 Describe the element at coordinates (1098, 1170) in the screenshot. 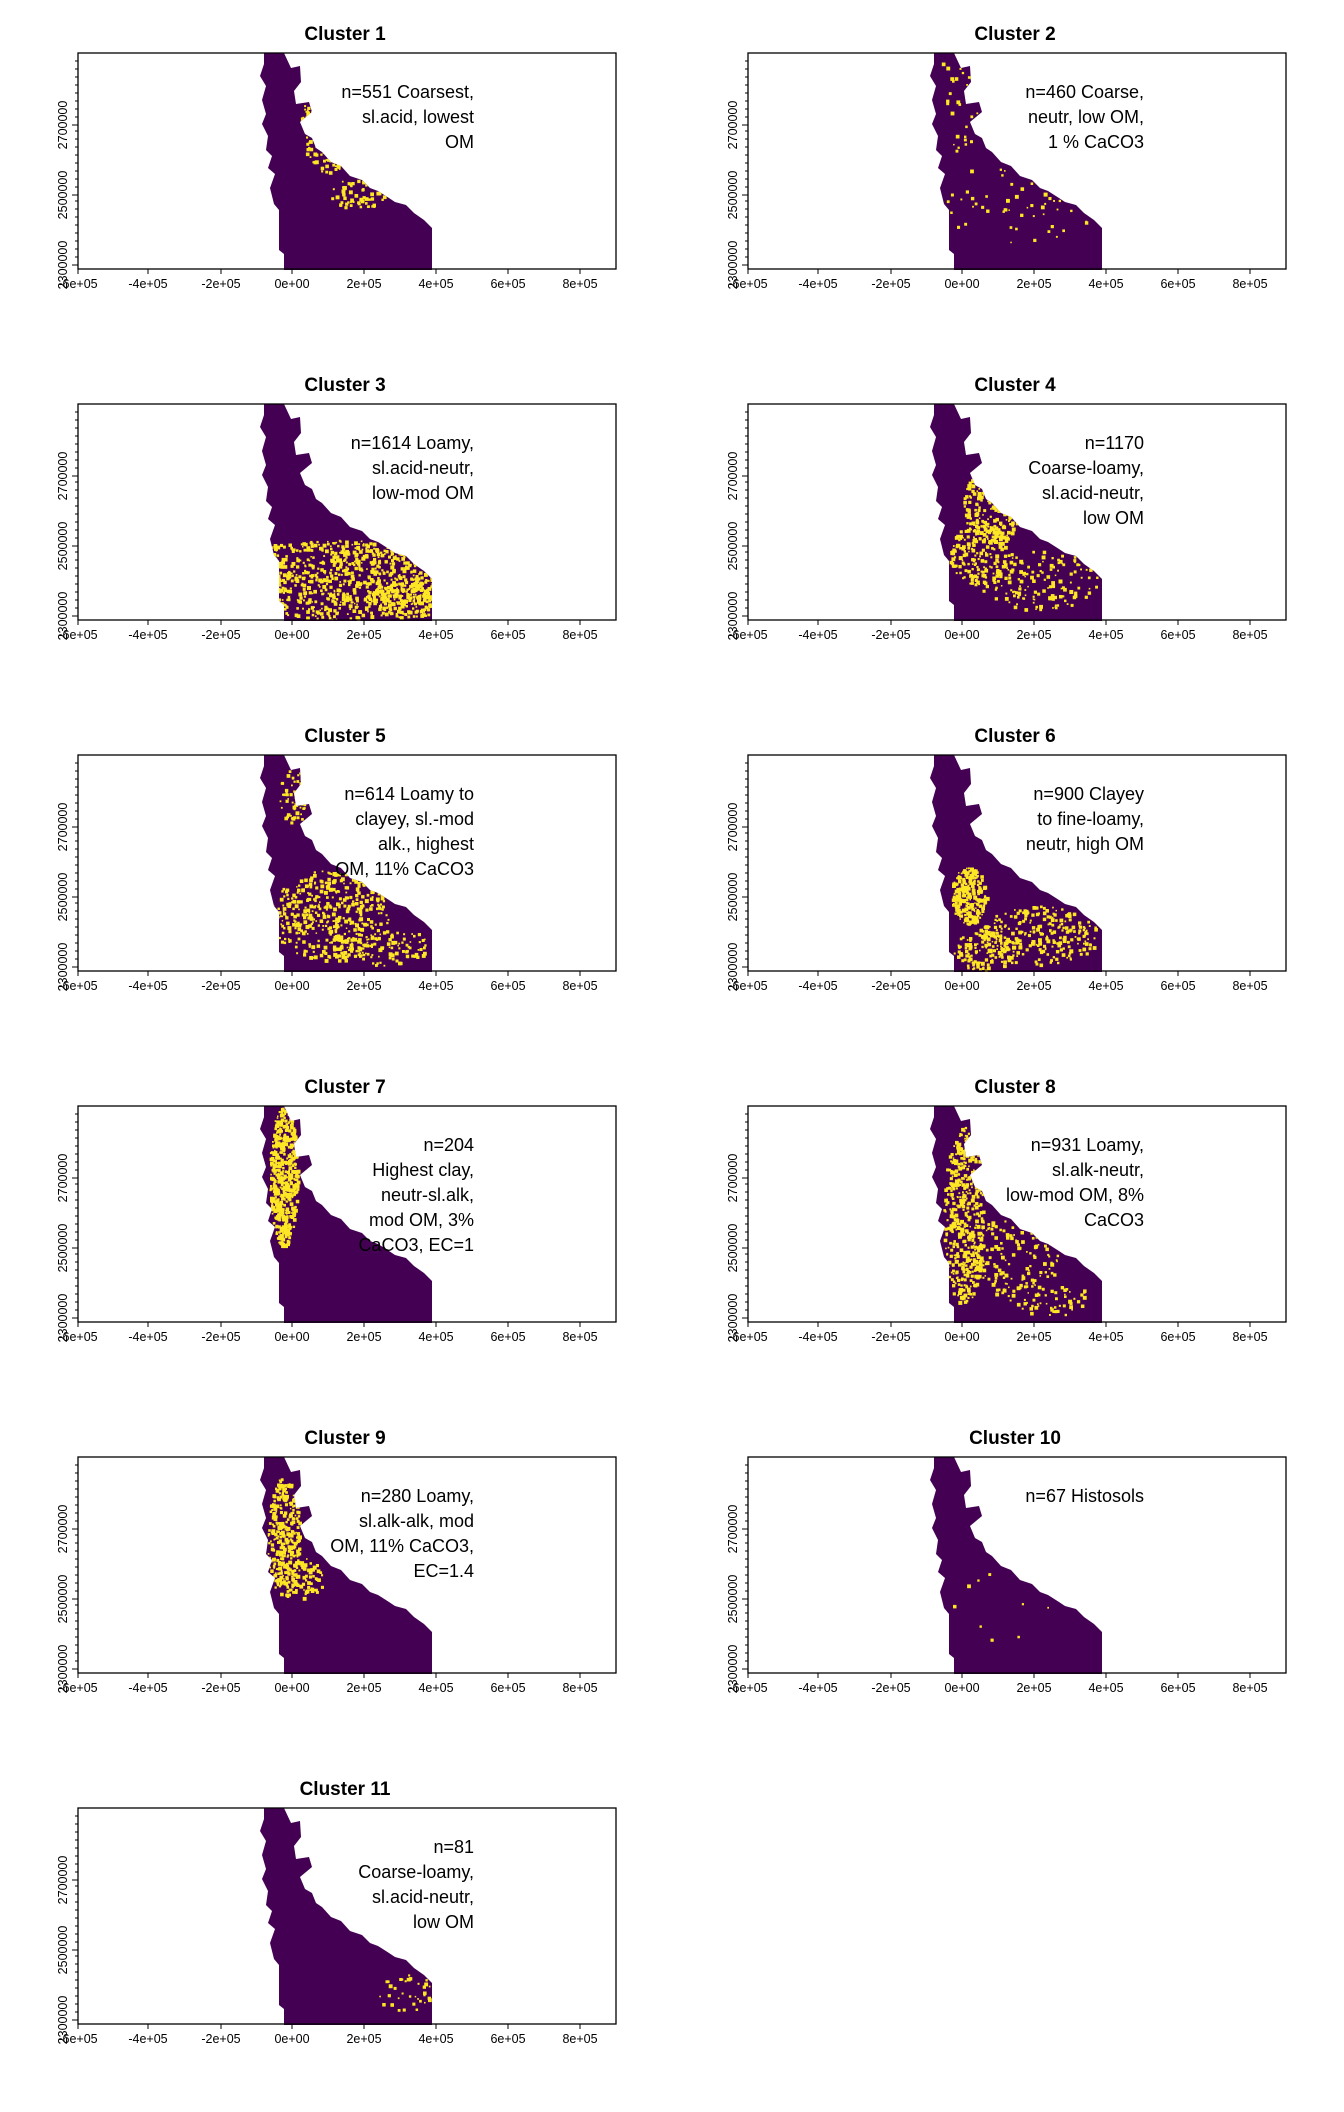

I see `annotation-line: sl.alk-neutr,` at that location.